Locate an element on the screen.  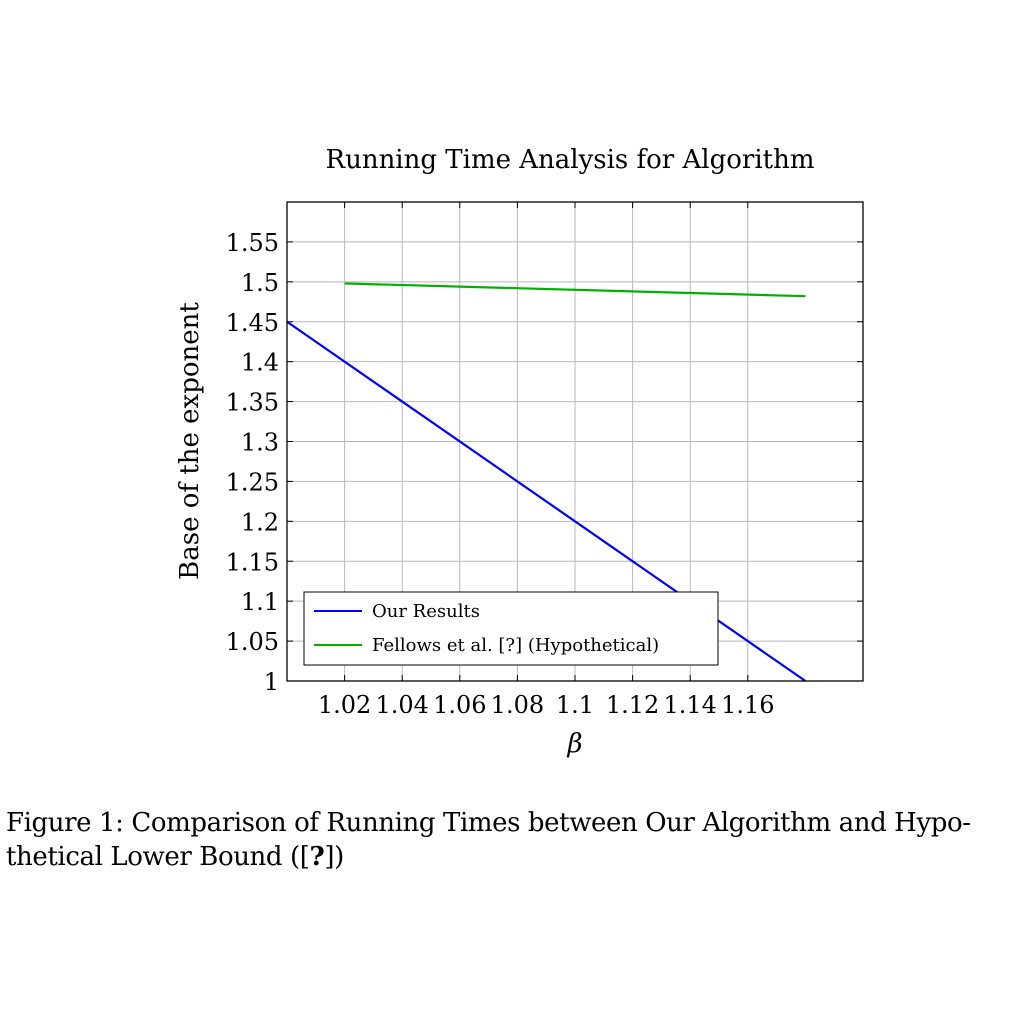
y-tick-label: 1.4 is located at coordinates (260, 363).